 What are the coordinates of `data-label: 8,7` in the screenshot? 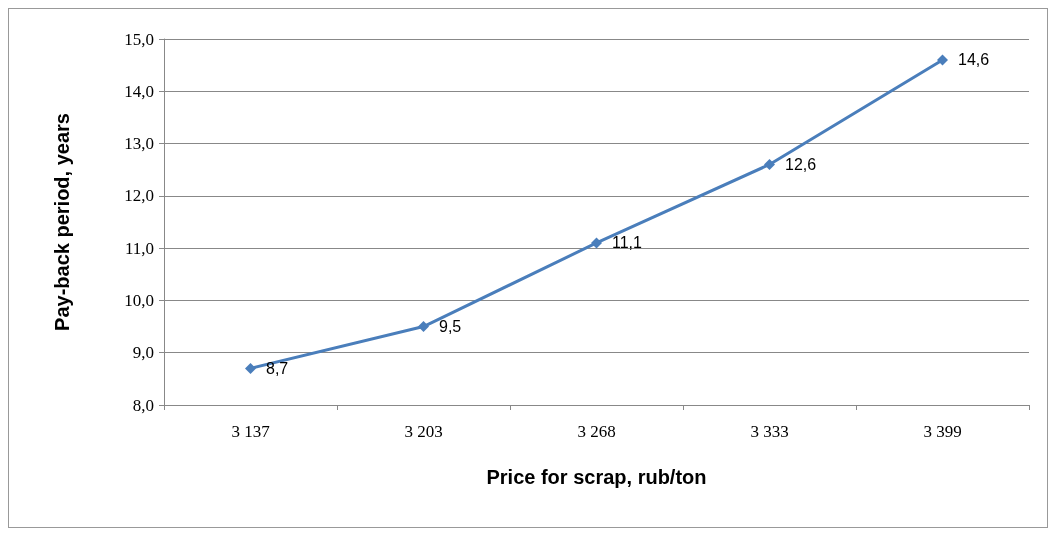 It's located at (277, 368).